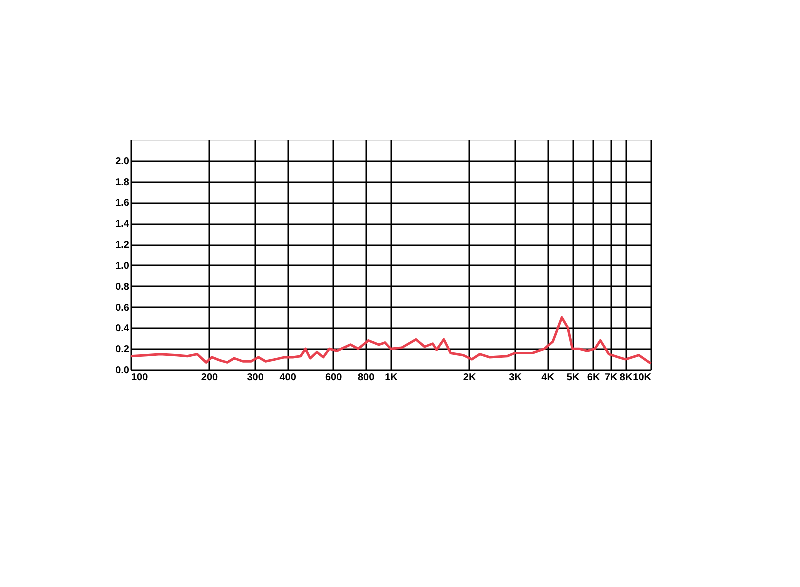 This screenshot has height=587, width=800. What do you see at coordinates (210, 378) in the screenshot?
I see `x-tick-label: 200` at bounding box center [210, 378].